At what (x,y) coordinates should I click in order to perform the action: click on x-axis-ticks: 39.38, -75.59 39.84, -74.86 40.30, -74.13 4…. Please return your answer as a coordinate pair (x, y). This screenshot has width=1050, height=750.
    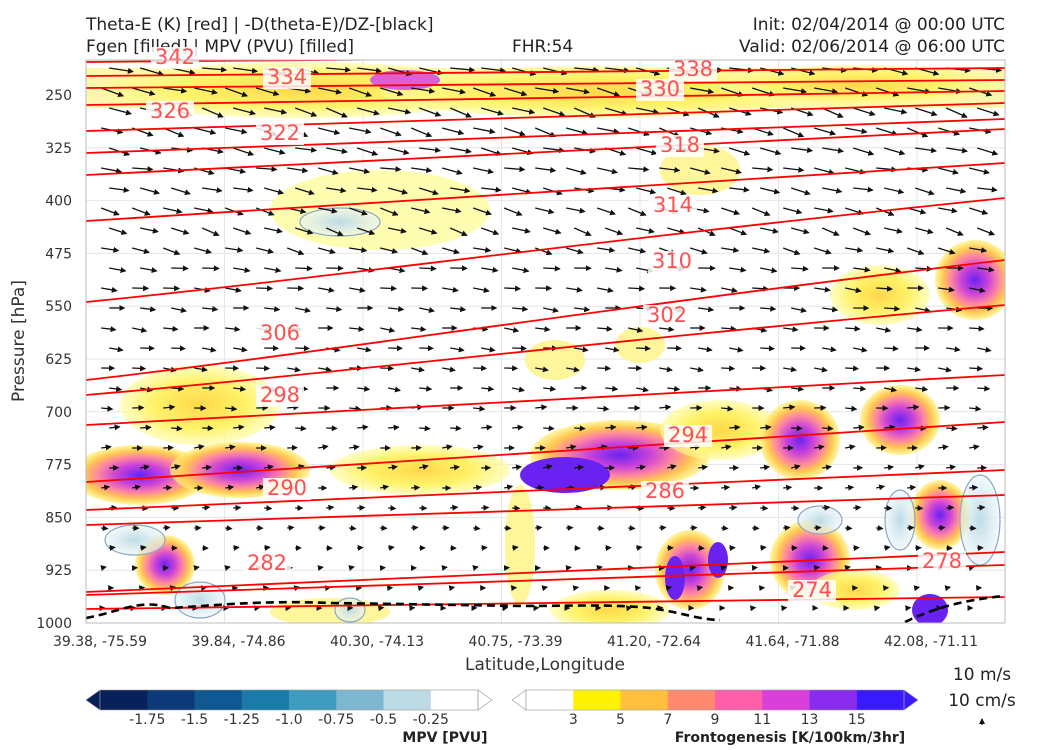
    Looking at the image, I should click on (515, 642).